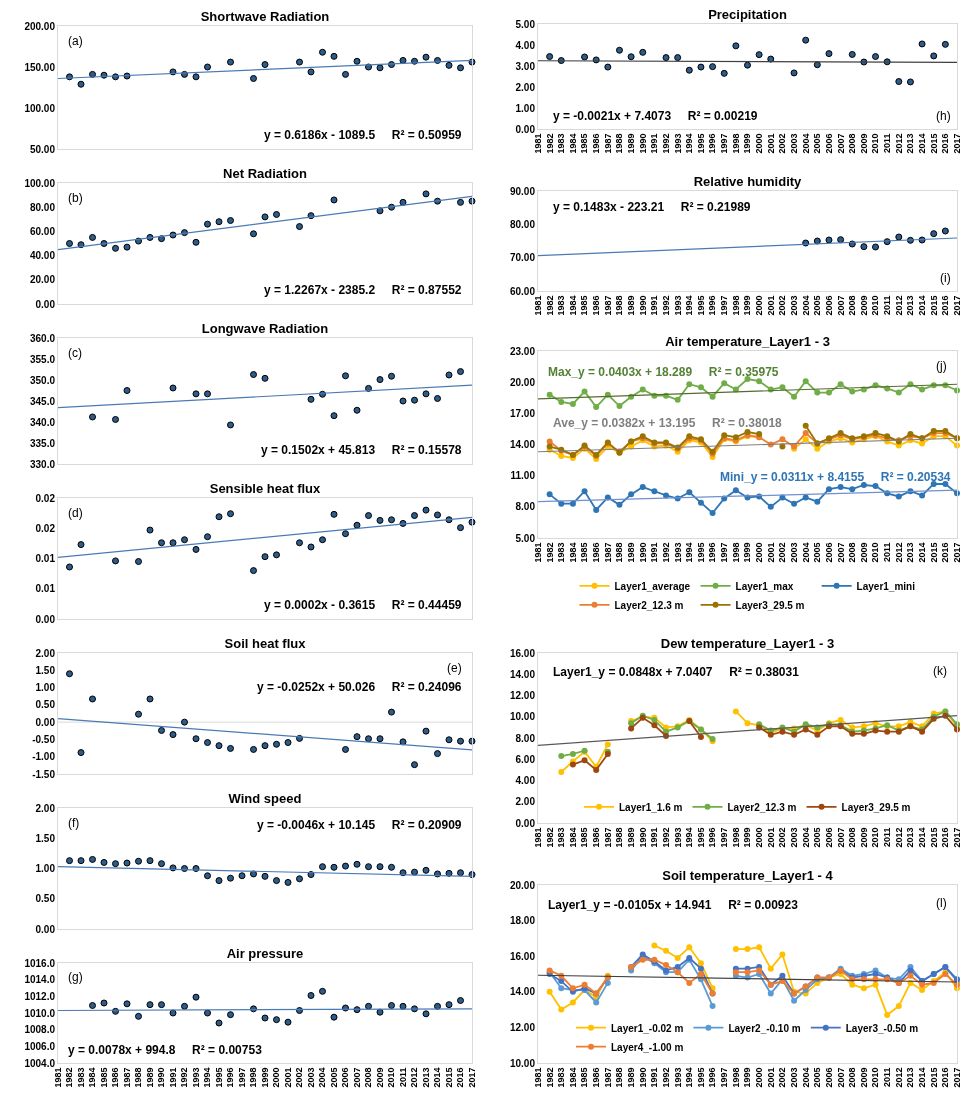 The width and height of the screenshot is (965, 1103). I want to click on x-tick-label: 2005, so click(817, 837).